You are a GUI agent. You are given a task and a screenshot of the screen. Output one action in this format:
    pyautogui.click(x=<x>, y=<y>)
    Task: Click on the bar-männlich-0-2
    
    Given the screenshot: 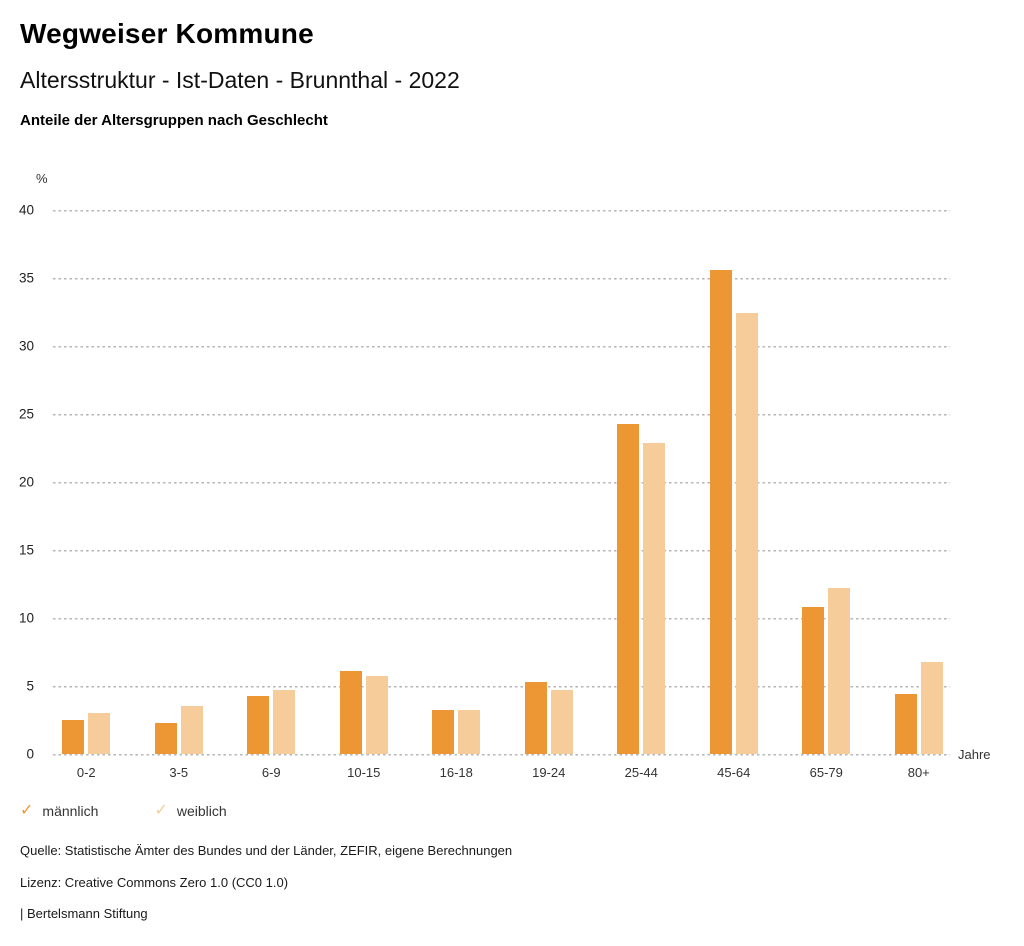 What is the action you would take?
    pyautogui.click(x=73, y=737)
    